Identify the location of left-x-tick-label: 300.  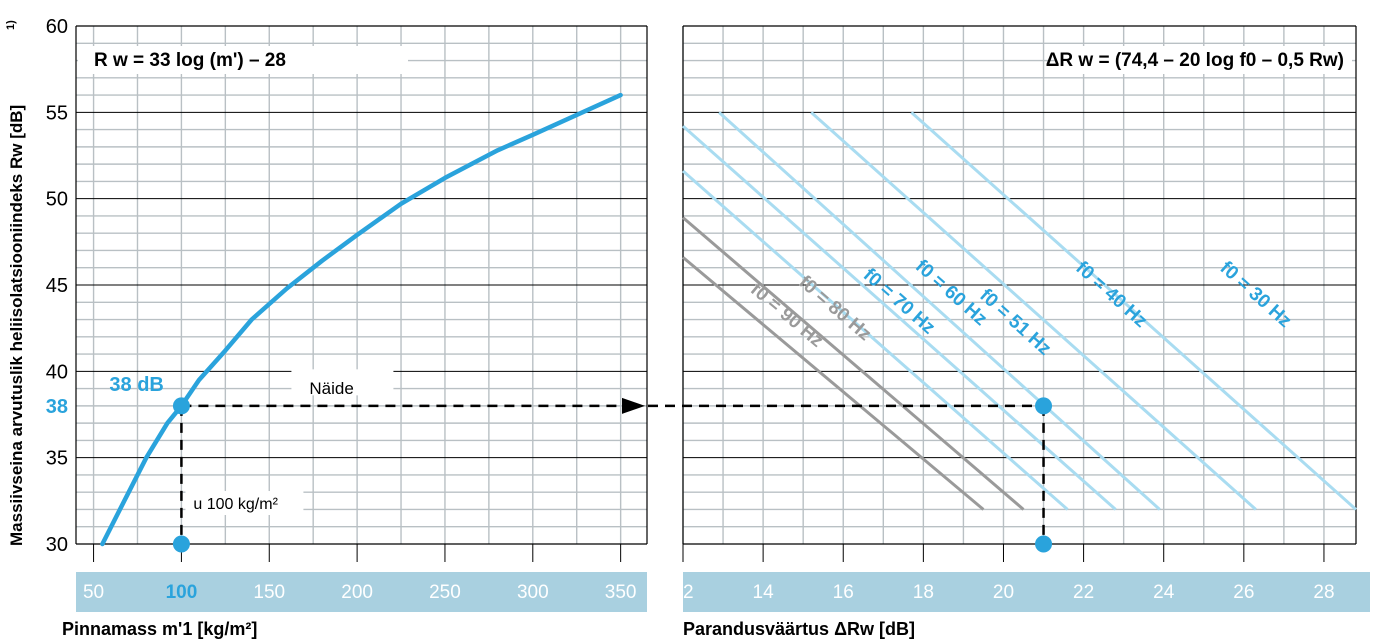
(533, 592).